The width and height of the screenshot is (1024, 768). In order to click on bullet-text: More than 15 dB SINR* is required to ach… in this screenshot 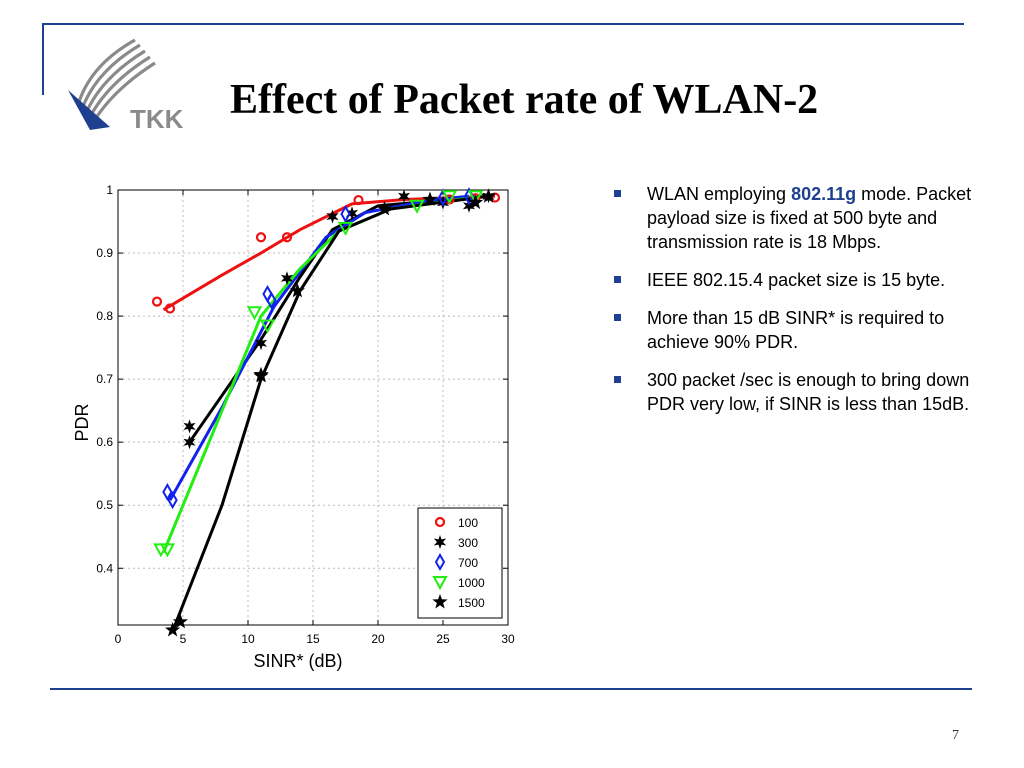, I will do `click(796, 330)`.